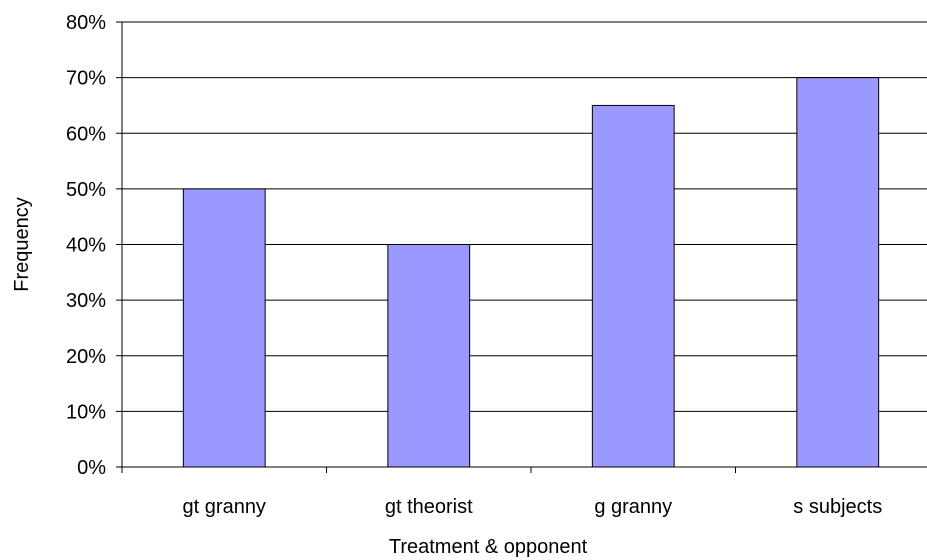 The height and width of the screenshot is (560, 927). What do you see at coordinates (86, 190) in the screenshot?
I see `y-tick-label: 50%` at bounding box center [86, 190].